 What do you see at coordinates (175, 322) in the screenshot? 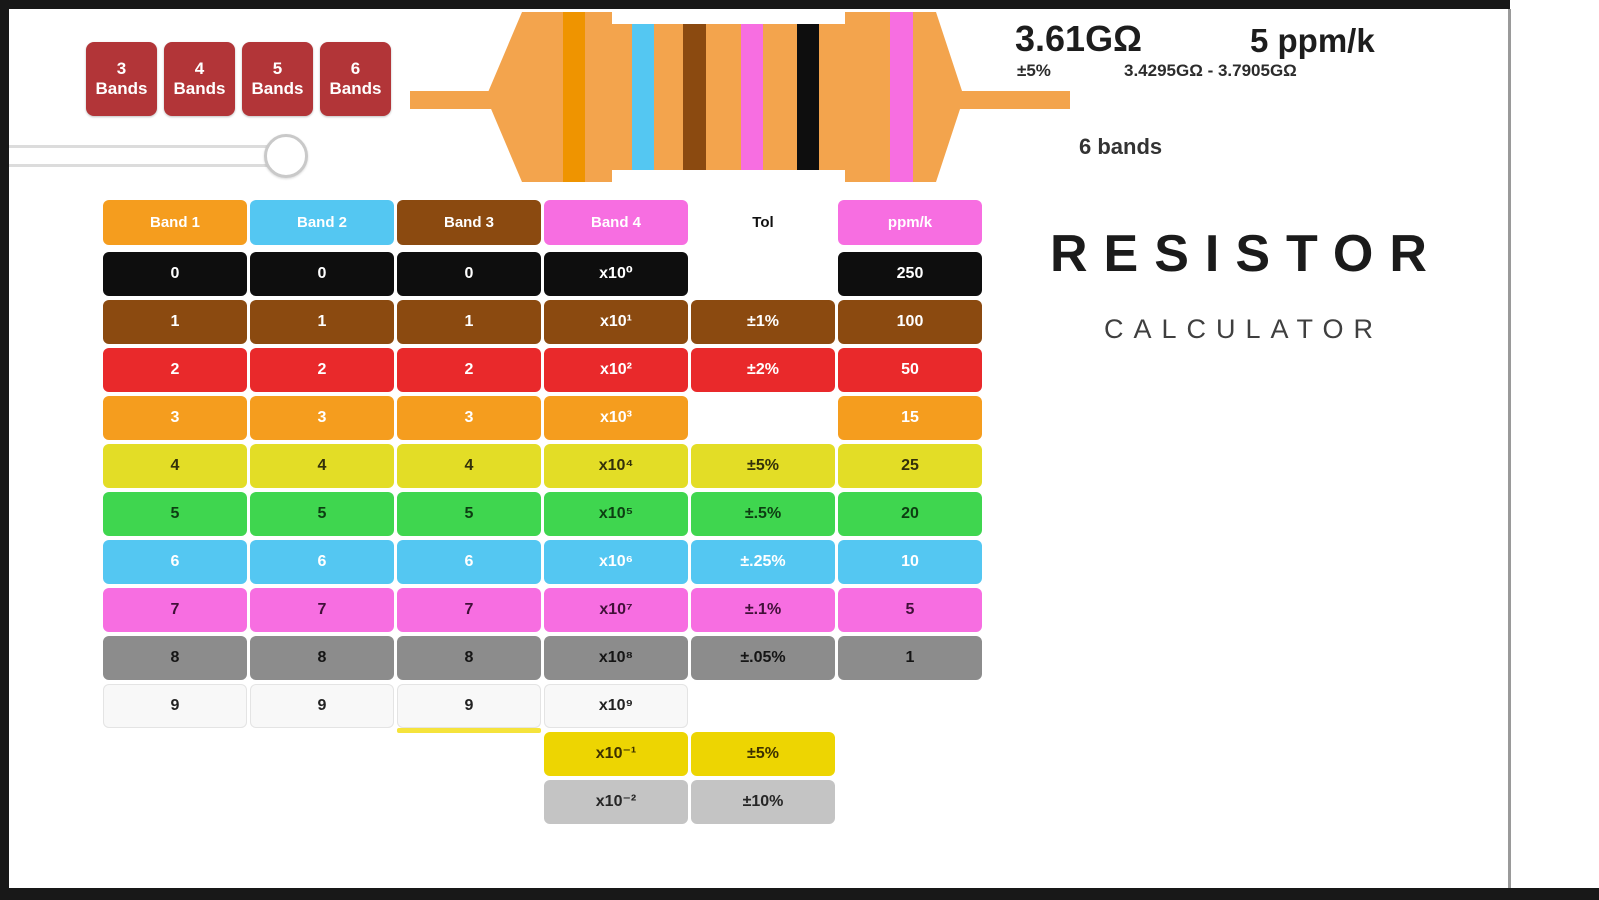
I see `cell-brown-band1: 1` at bounding box center [175, 322].